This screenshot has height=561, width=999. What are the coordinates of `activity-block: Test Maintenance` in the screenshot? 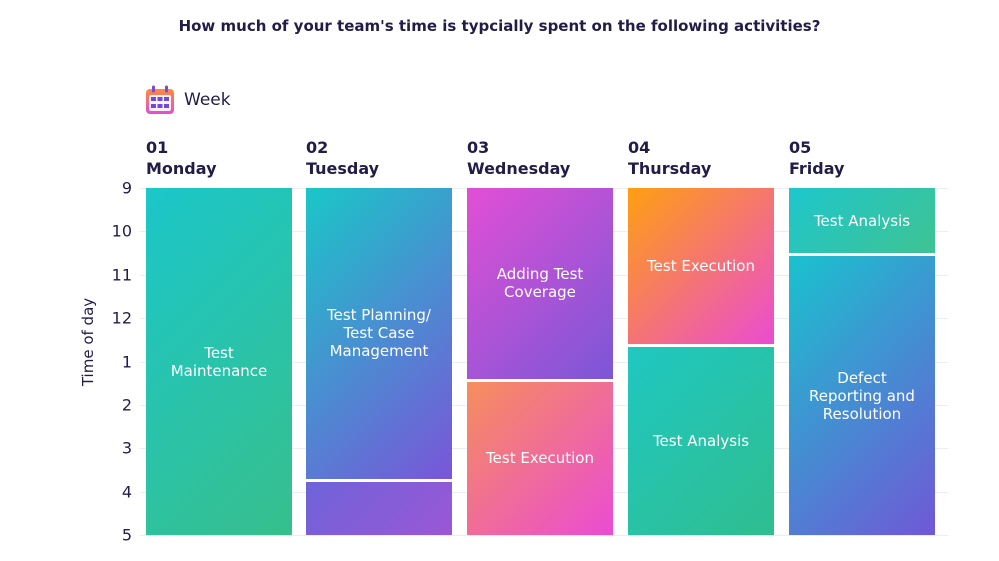 It's located at (219, 361).